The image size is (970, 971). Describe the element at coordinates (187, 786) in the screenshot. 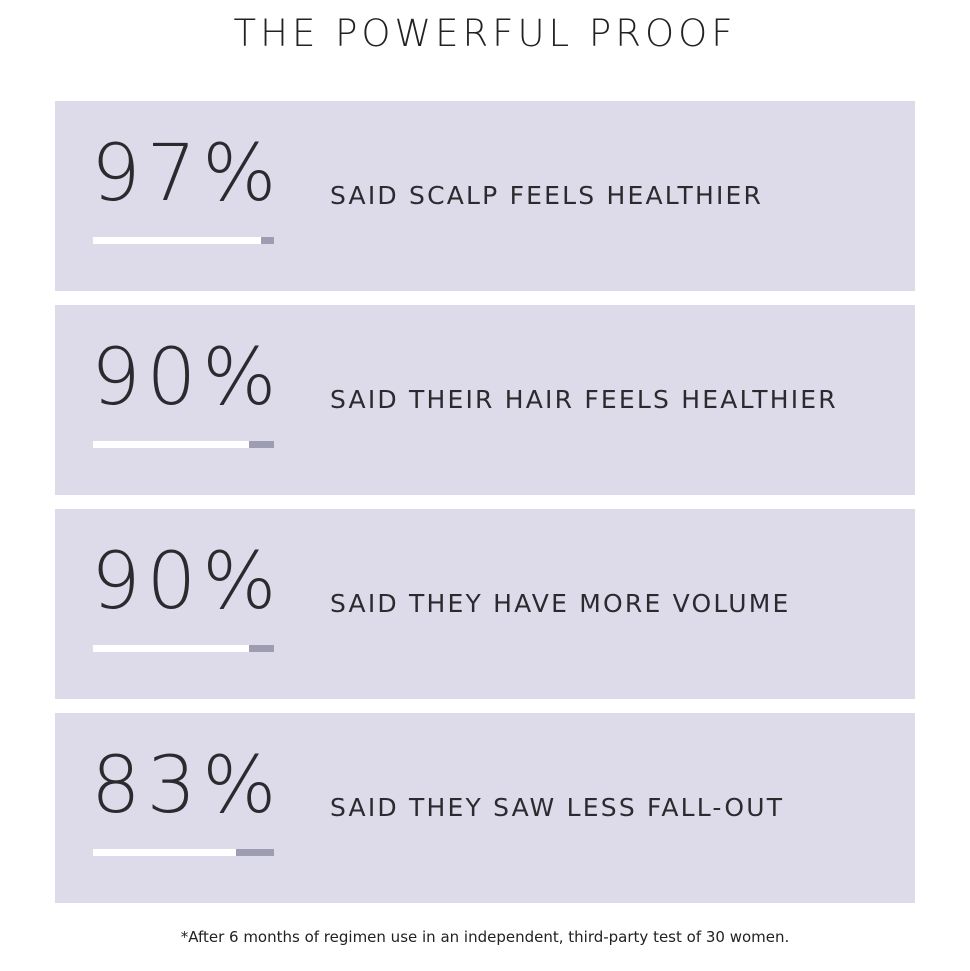

I see `stat-value: 83%` at that location.